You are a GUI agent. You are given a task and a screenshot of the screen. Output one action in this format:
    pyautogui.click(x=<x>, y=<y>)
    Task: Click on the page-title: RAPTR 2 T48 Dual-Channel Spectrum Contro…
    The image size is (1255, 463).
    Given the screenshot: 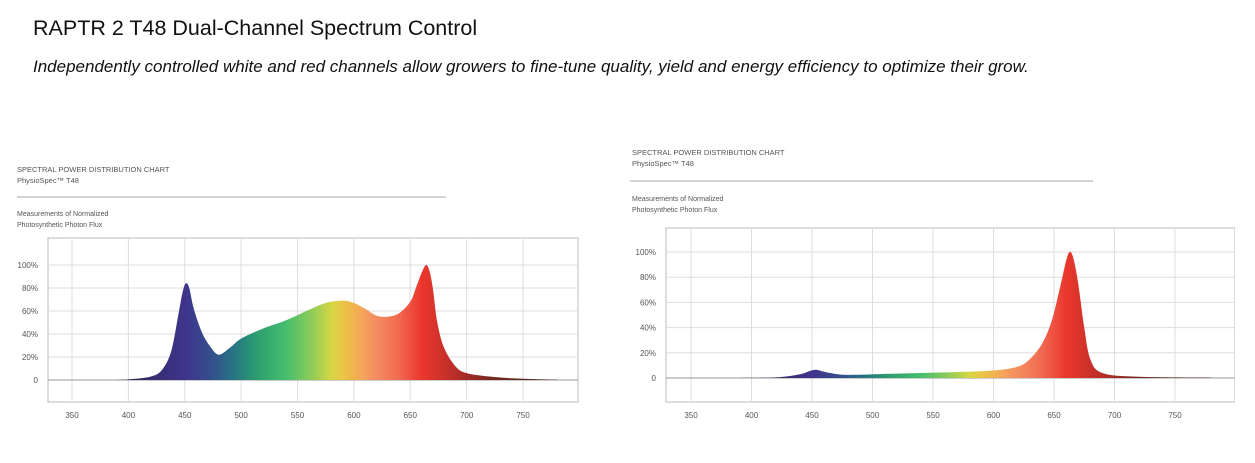 What is the action you would take?
    pyautogui.click(x=255, y=28)
    